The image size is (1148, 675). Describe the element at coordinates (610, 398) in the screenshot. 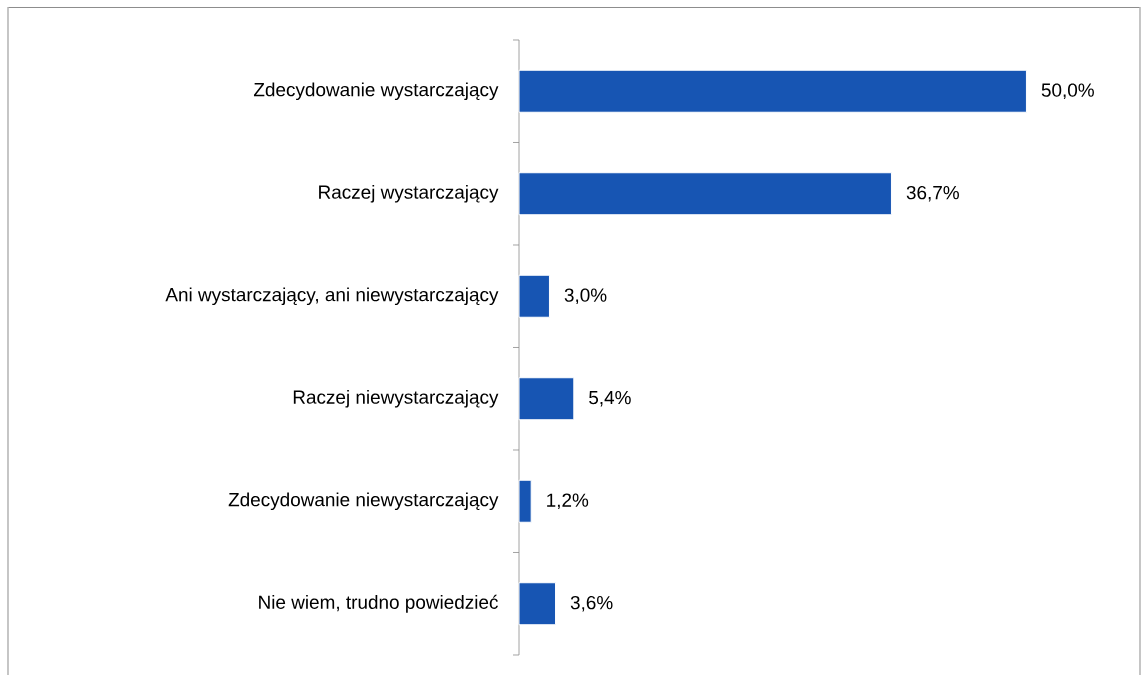

I see `data-label: 5,4%` at that location.